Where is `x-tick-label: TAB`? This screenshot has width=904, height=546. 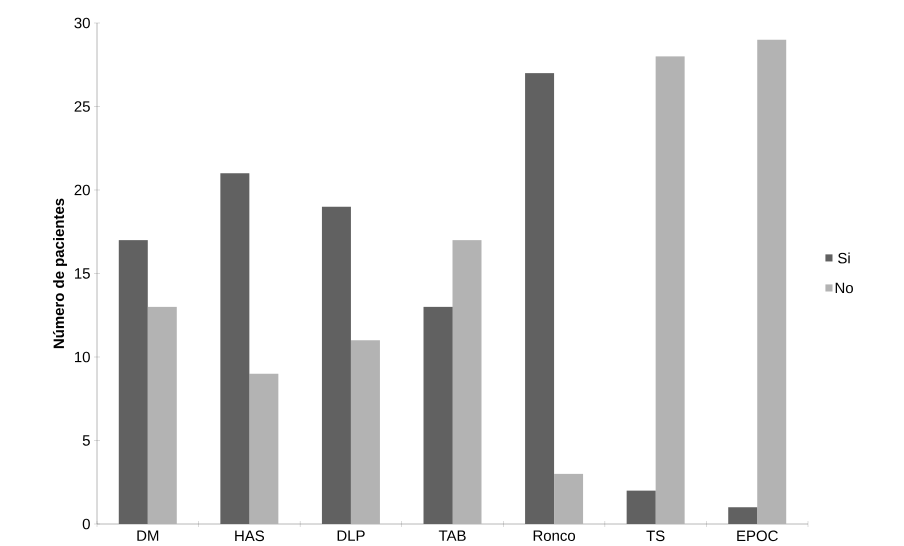 x-tick-label: TAB is located at coordinates (452, 535).